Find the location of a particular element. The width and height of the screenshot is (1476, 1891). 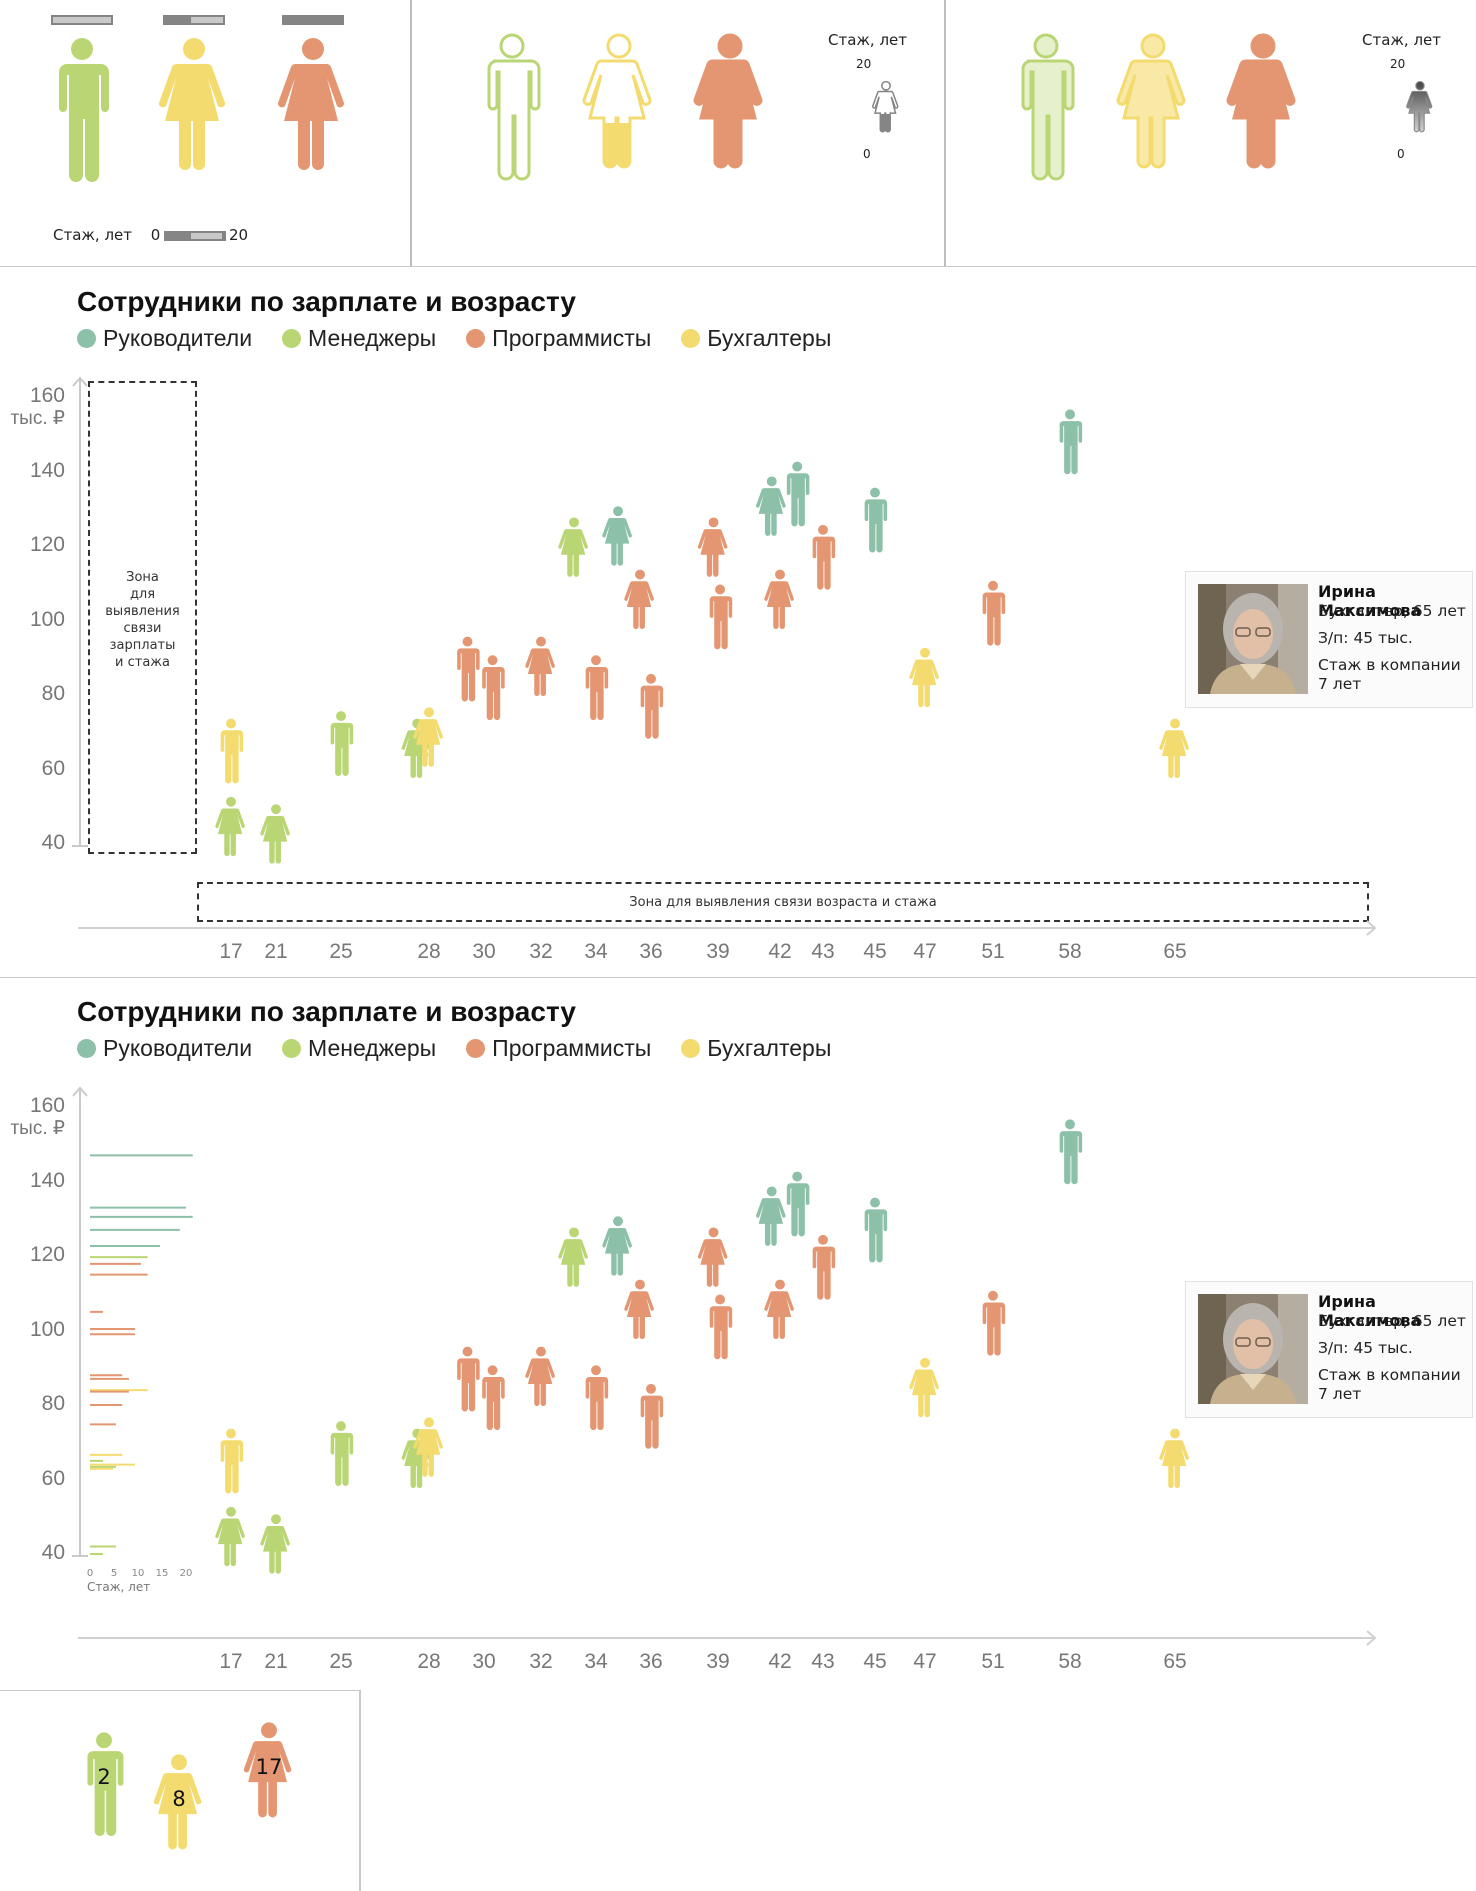

x-tick-label: 21 is located at coordinates (276, 1661).